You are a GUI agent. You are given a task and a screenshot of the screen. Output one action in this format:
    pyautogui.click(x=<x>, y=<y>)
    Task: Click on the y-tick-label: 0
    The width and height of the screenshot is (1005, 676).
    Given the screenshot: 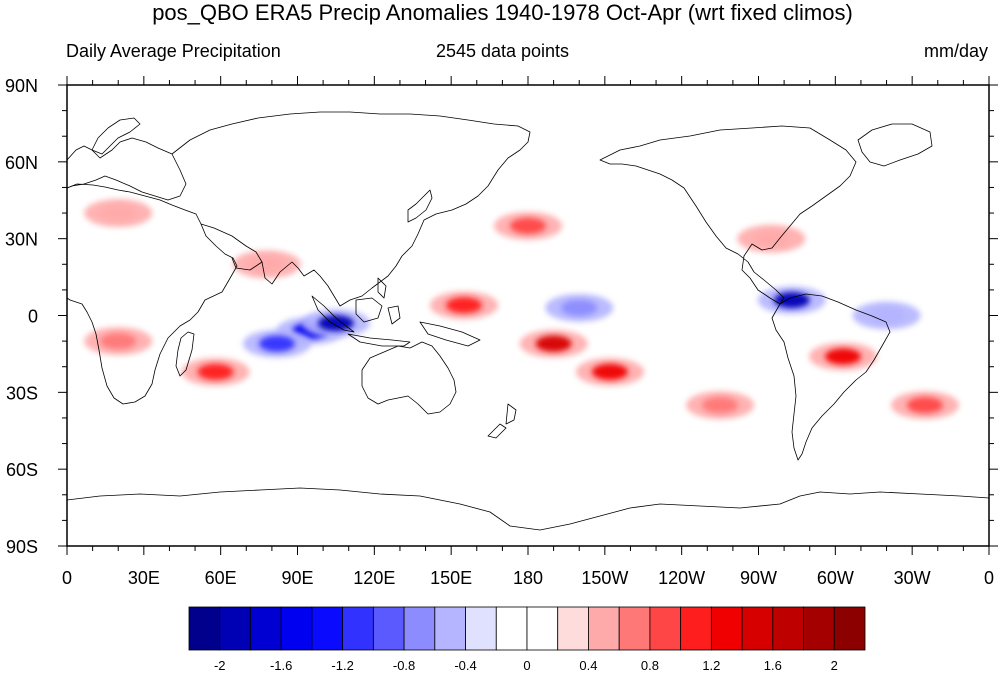 What is the action you would take?
    pyautogui.click(x=33, y=317)
    